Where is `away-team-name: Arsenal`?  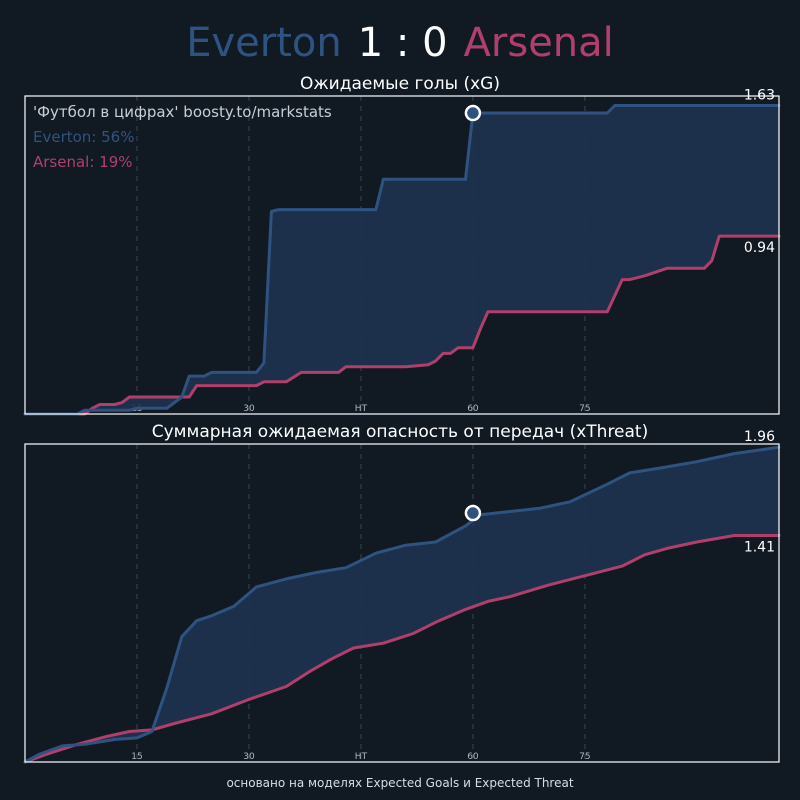 away-team-name: Arsenal is located at coordinates (538, 43).